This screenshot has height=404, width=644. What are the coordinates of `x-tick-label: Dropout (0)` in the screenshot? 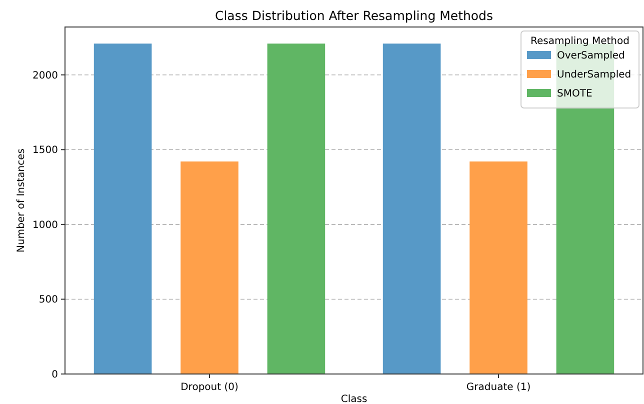 It's located at (209, 387).